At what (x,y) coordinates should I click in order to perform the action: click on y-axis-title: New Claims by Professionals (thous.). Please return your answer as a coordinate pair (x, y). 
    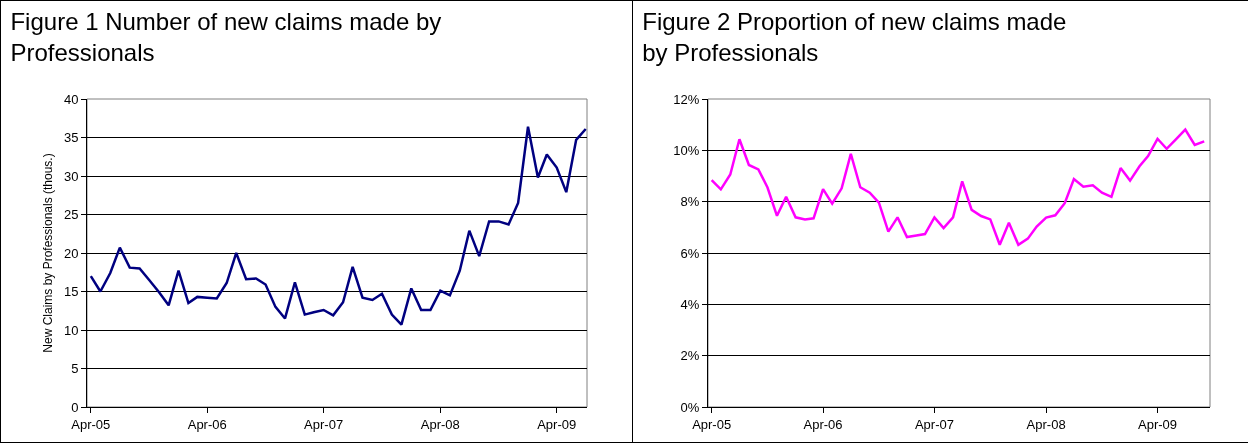
    Looking at the image, I should click on (48, 253).